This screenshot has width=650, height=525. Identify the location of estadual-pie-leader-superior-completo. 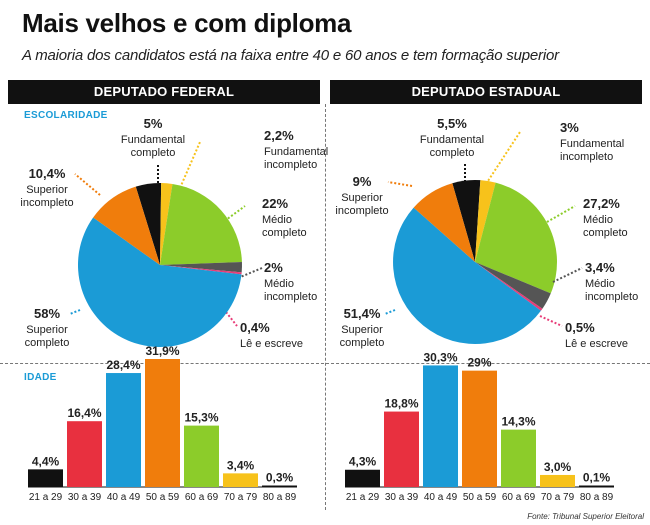
(390, 312).